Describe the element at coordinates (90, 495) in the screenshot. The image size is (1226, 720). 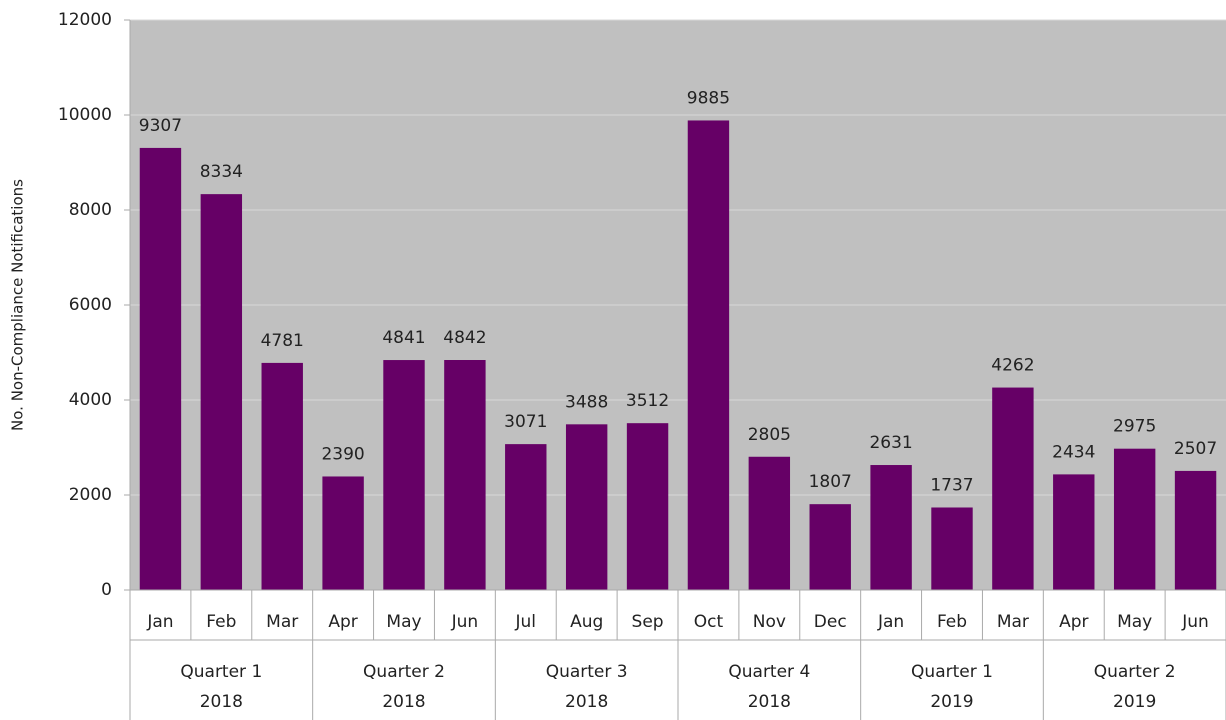
I see `y-tick-label: 2000` at that location.